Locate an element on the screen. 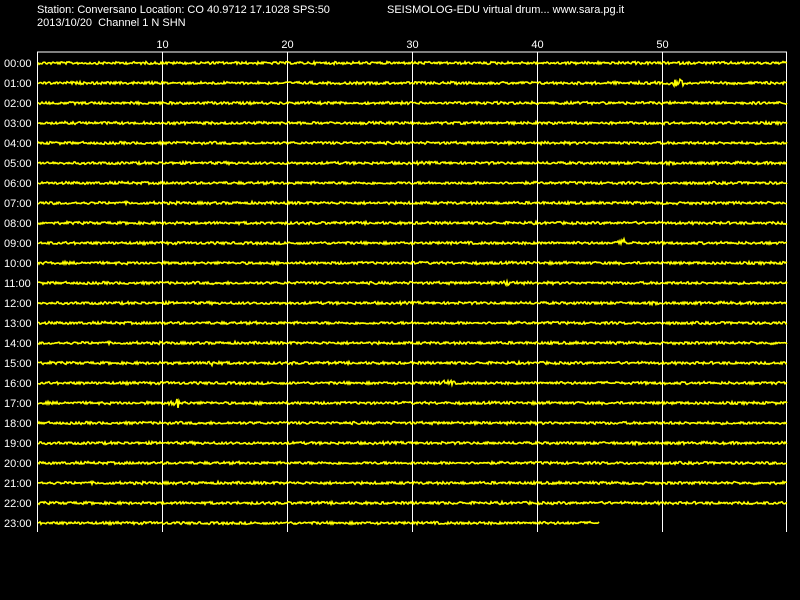 The width and height of the screenshot is (800, 600). row-time-label: 16:00 is located at coordinates (18, 384).